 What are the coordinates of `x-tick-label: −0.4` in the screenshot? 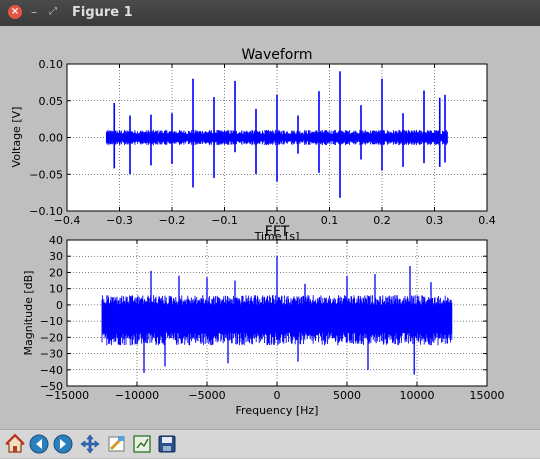 It's located at (67, 220).